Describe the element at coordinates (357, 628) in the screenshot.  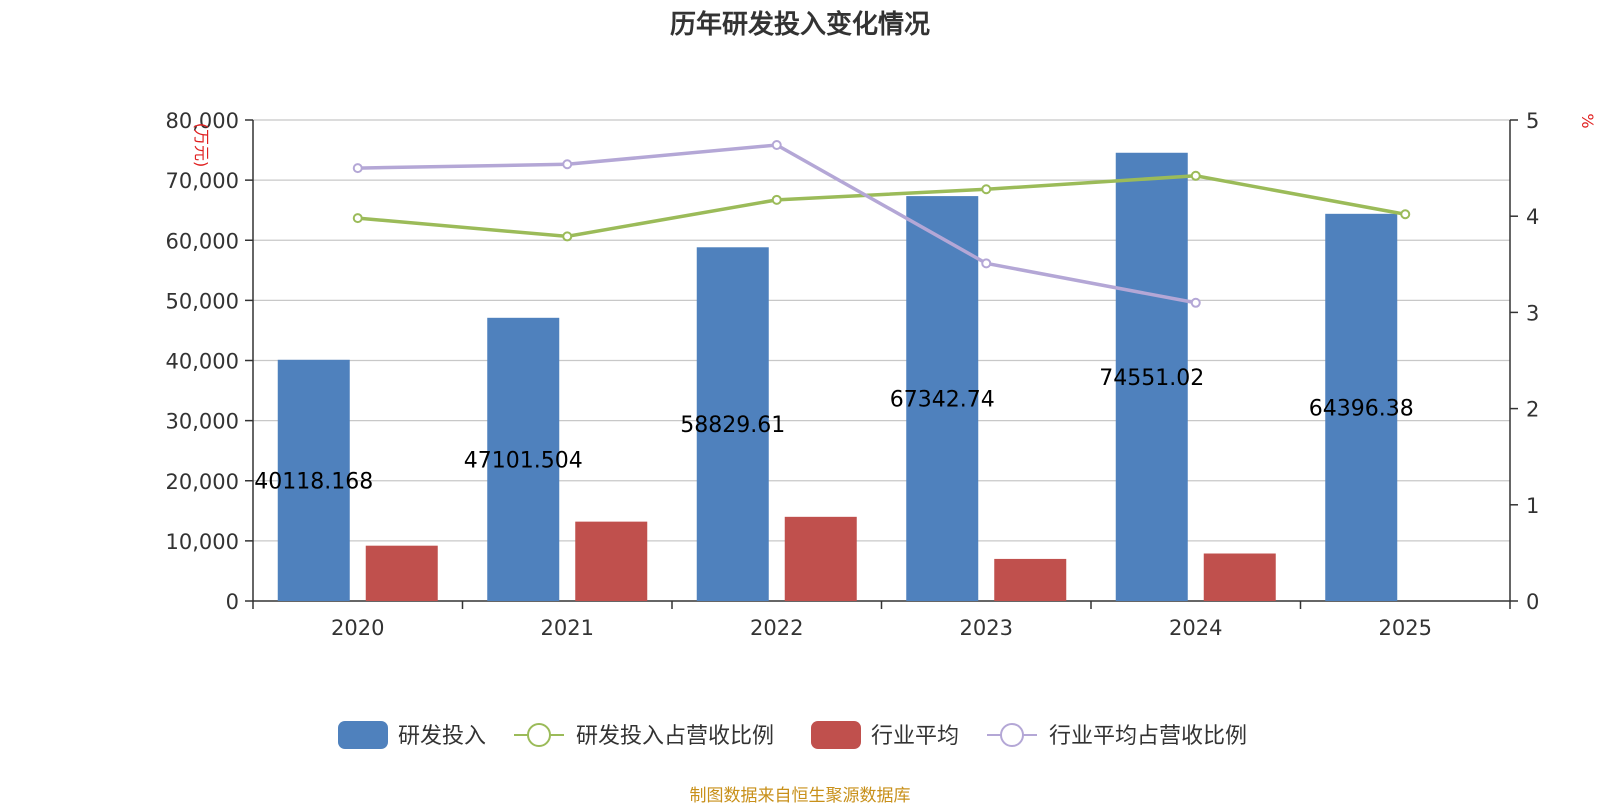
I see `x-tick-label: 2020` at that location.